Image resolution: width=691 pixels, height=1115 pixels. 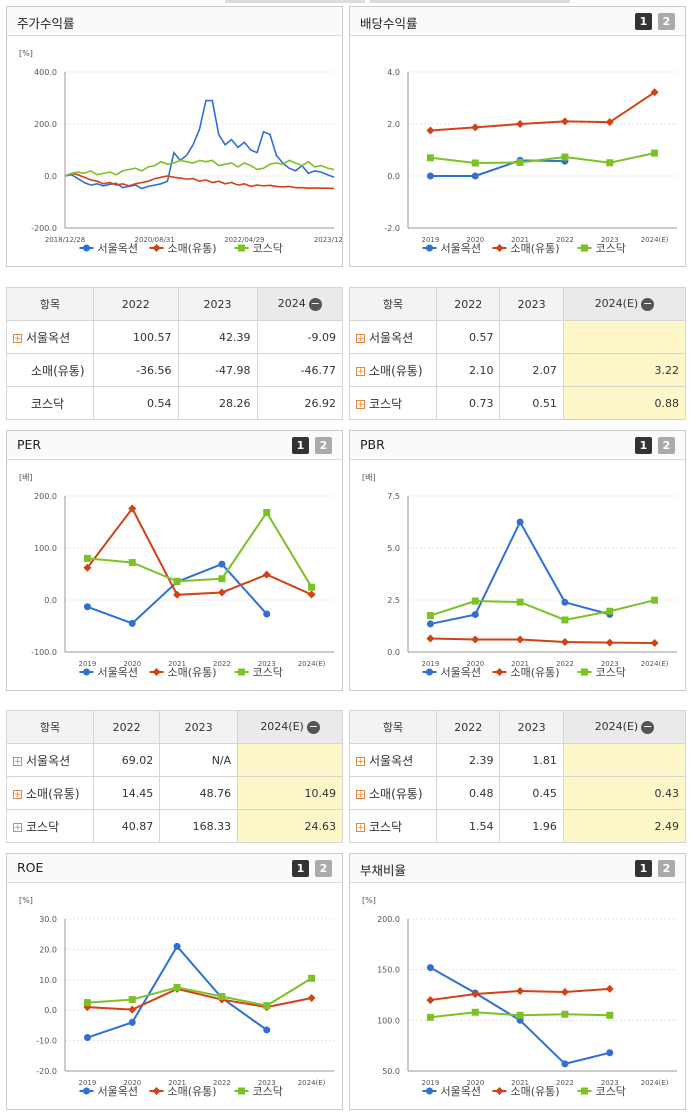 What do you see at coordinates (48, 919) in the screenshot?
I see `y-tick-label: 30.0` at bounding box center [48, 919].